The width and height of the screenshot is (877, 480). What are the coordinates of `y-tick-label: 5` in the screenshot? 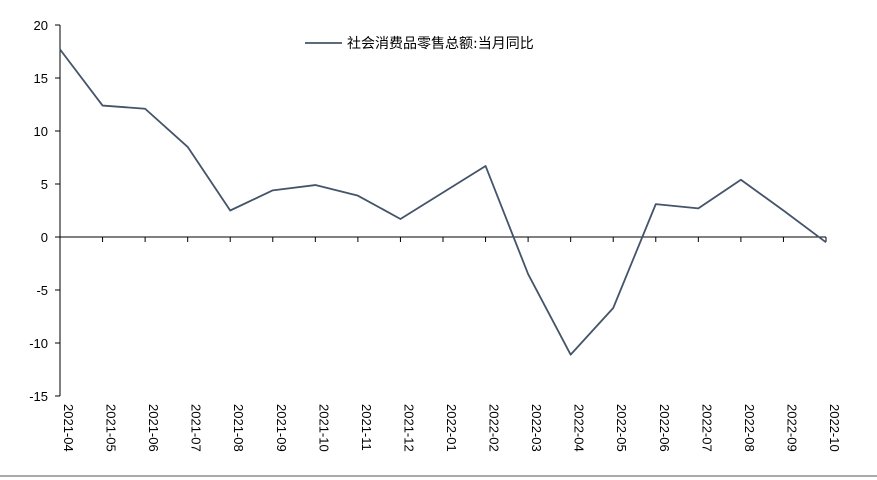 It's located at (44, 184).